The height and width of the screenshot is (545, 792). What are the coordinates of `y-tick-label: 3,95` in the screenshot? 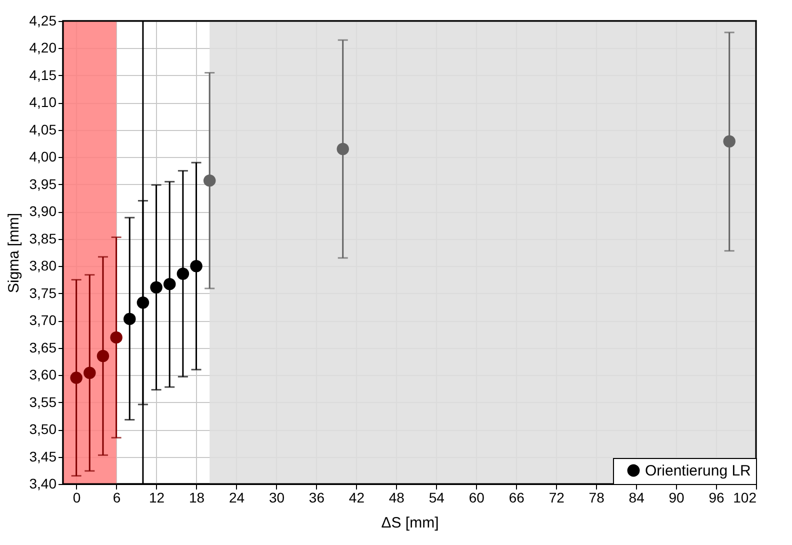 It's located at (43, 184).